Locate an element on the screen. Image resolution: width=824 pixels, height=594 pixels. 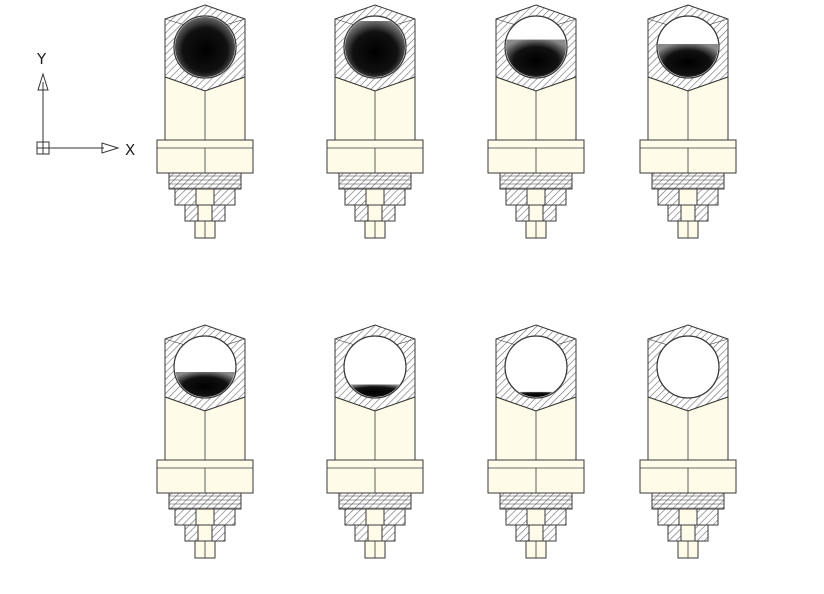
x-arrow-icon is located at coordinates (110, 148).